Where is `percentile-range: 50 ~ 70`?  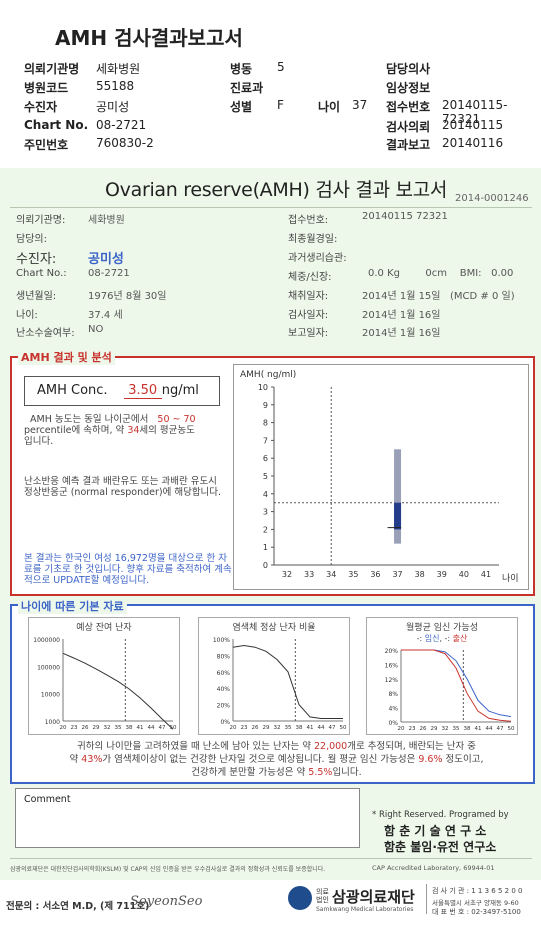 percentile-range: 50 ~ 70 is located at coordinates (176, 419).